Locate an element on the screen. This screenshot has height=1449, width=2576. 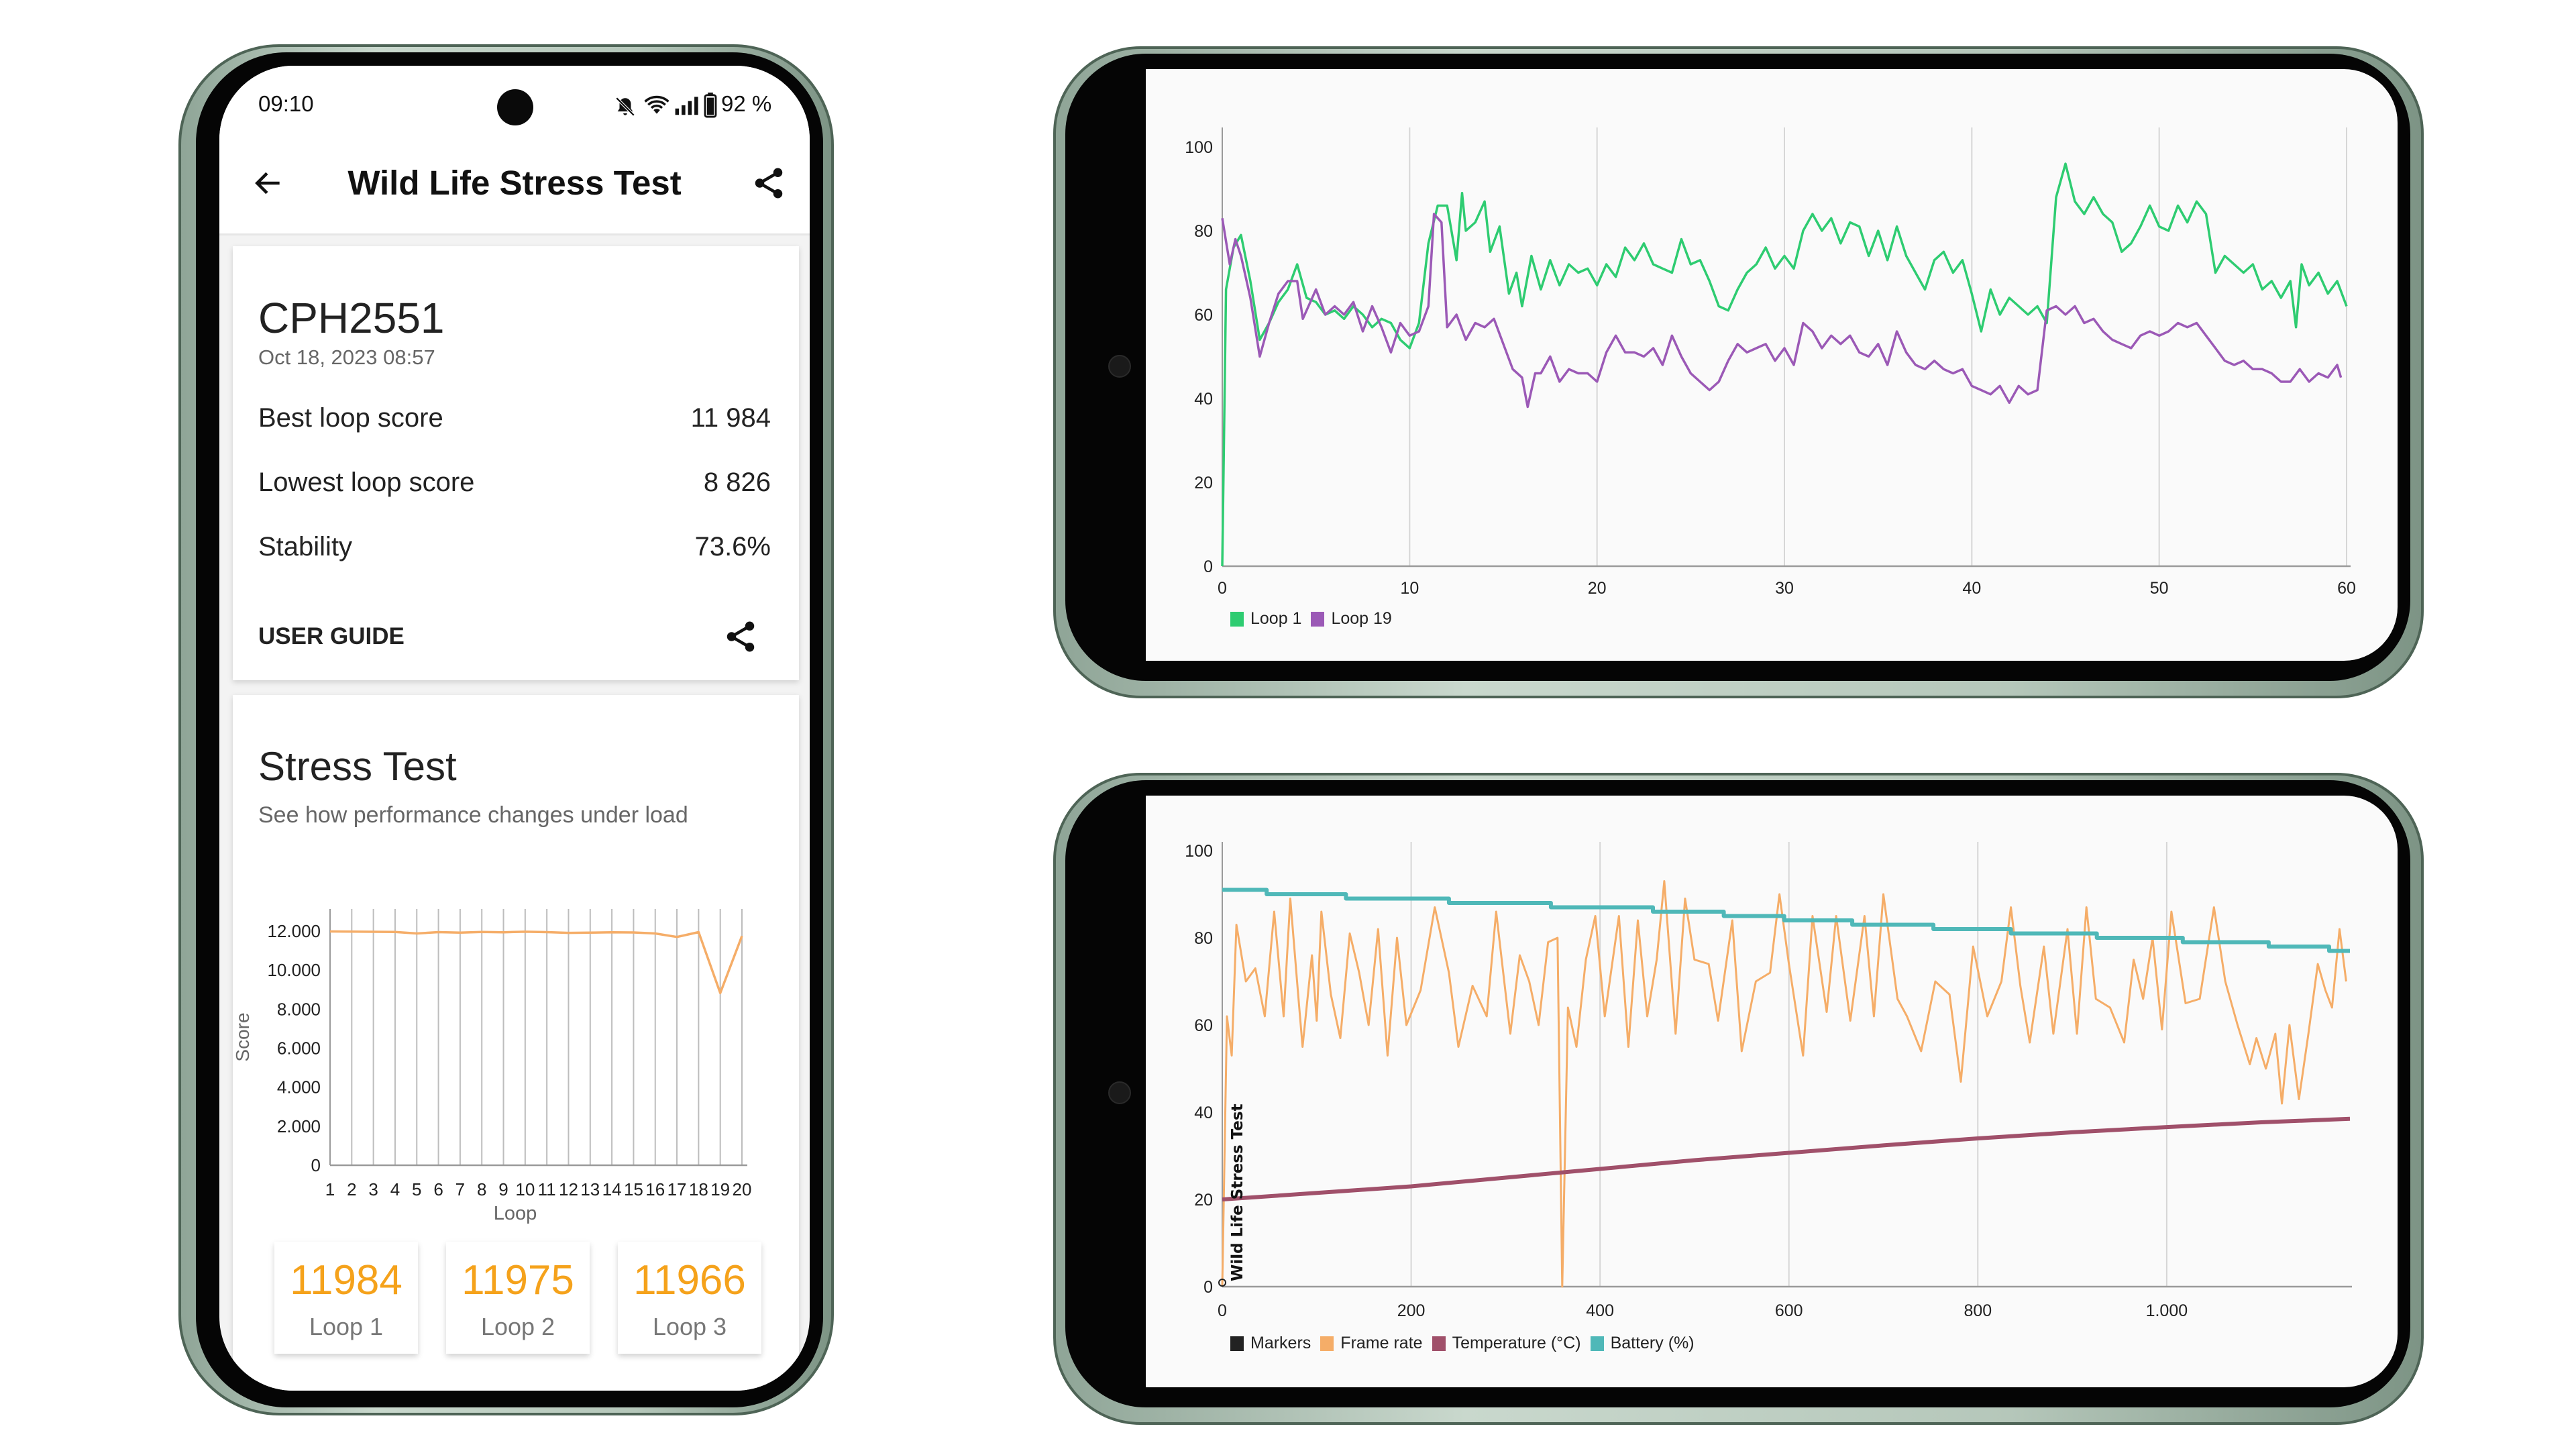
test-date: Oct 18, 2023 08:57 is located at coordinates (346, 357).